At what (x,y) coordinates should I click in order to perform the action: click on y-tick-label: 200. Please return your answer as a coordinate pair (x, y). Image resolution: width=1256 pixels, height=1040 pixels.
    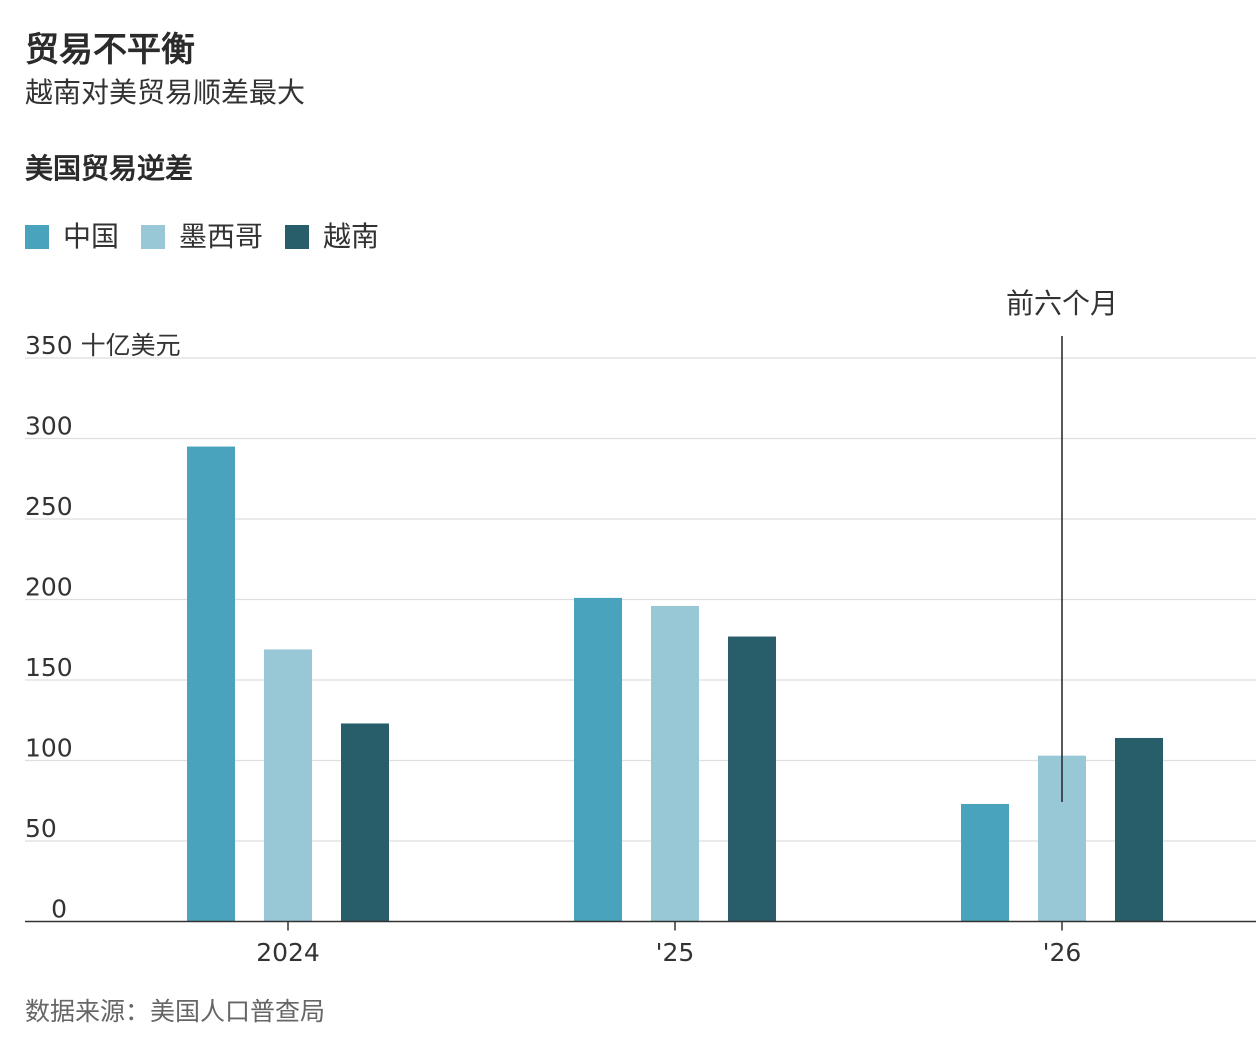
    Looking at the image, I should click on (49, 587).